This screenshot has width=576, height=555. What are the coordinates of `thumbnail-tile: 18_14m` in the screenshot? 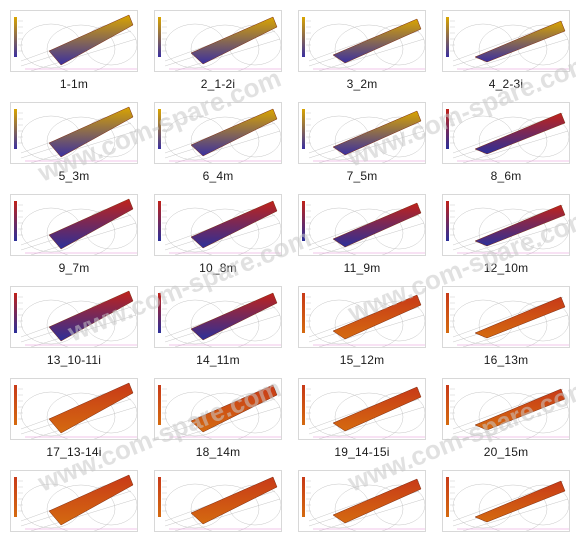 It's located at (218, 420).